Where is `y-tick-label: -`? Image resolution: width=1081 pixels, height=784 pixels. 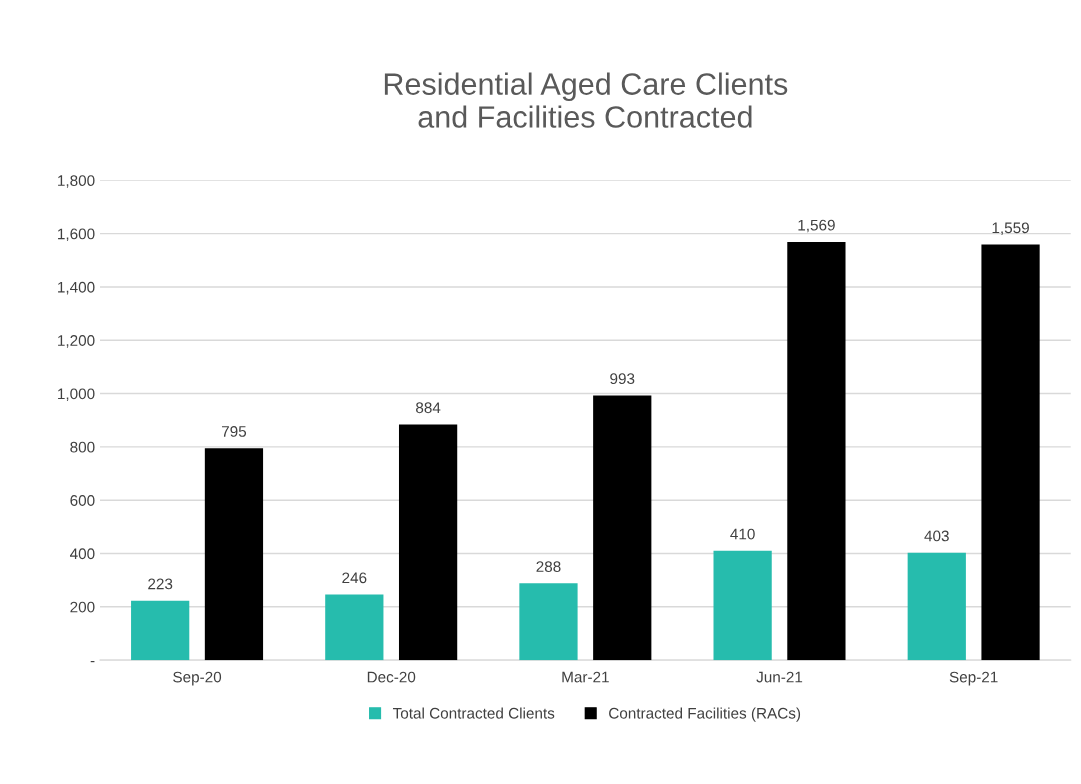 y-tick-label: - is located at coordinates (92, 662).